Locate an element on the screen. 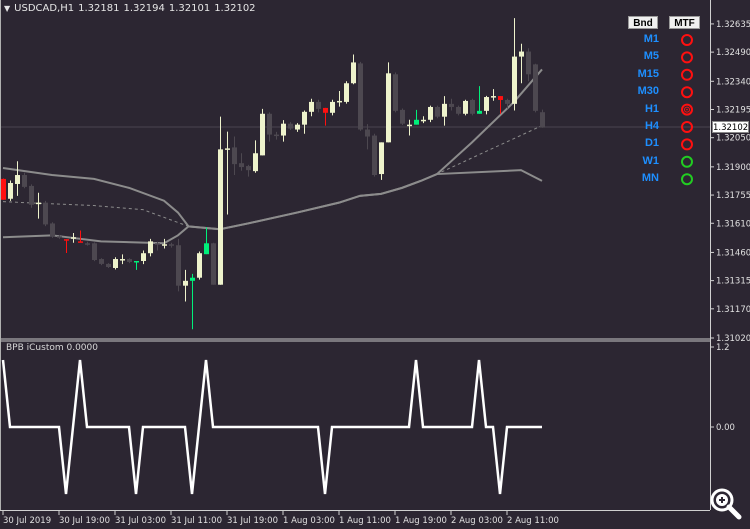 This screenshot has height=529, width=750. current-price-label: 1.32102 is located at coordinates (730, 127).